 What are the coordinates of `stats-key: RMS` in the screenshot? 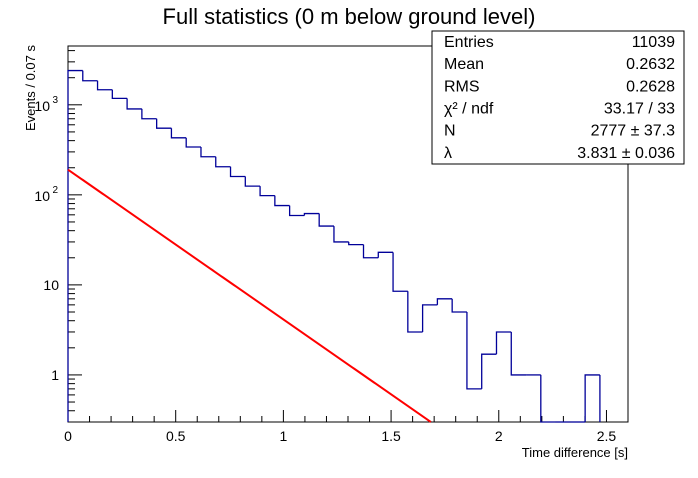 It's located at (462, 86).